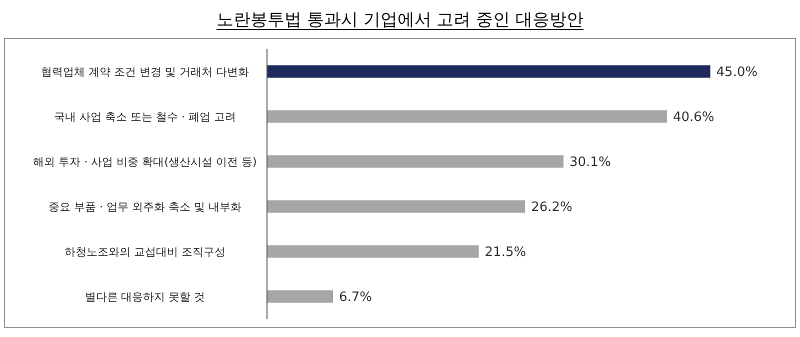 This screenshot has height=337, width=800. I want to click on y-tick-label: 협력업체 계약 조건 변경 및 거래처 다변화, so click(145, 72).